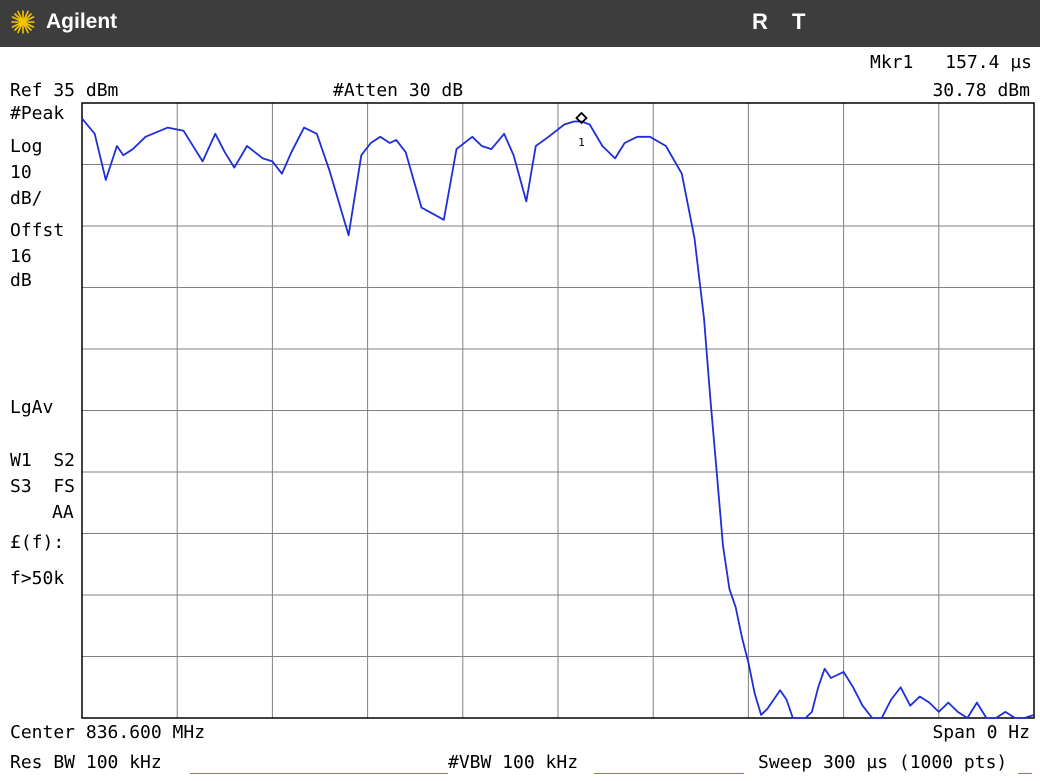  What do you see at coordinates (988, 62) in the screenshot?
I see `marker-time: 157.4 µs` at bounding box center [988, 62].